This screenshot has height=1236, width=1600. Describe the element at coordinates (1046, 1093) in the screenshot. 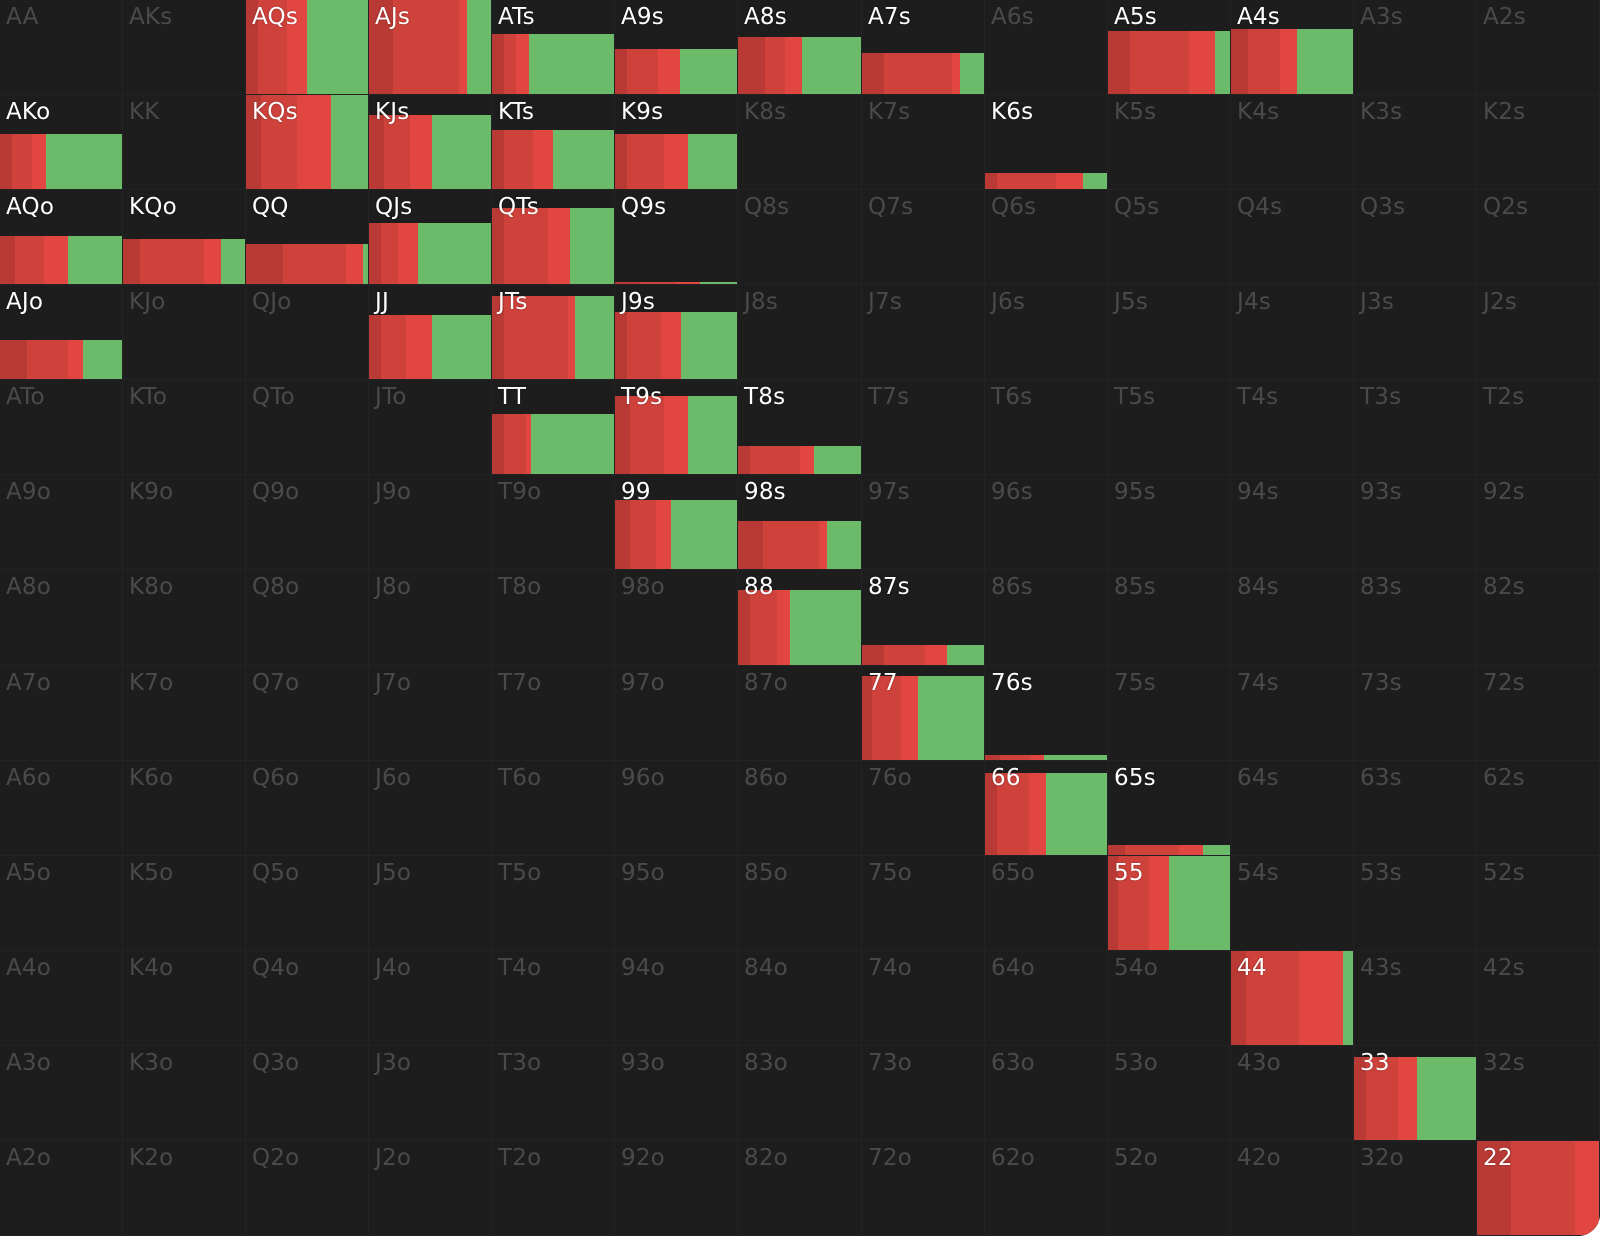

I see `hand-cell: 63o` at that location.